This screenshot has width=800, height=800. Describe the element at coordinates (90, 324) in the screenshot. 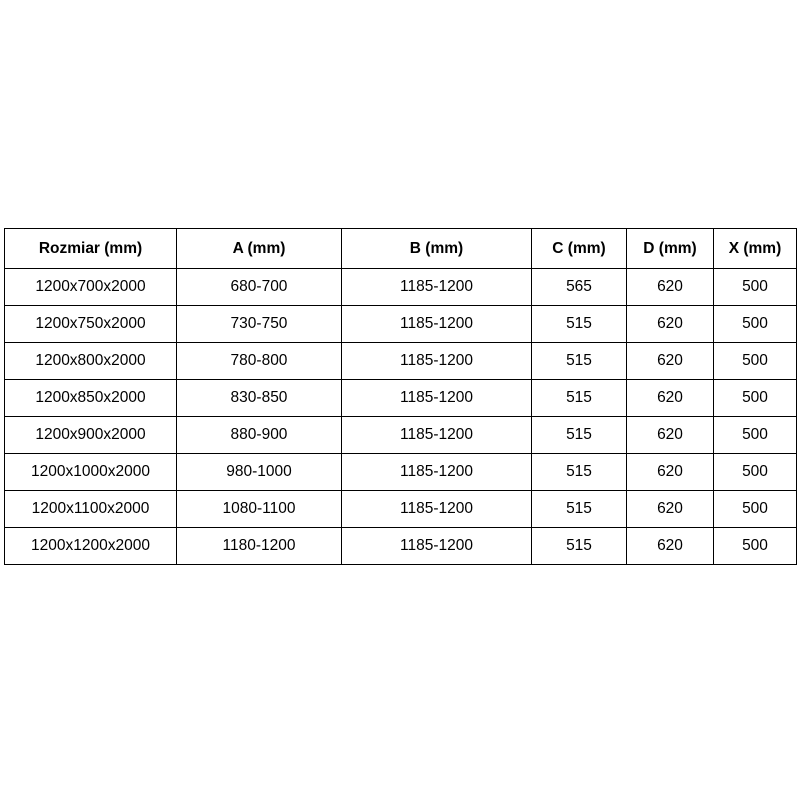

I see `table-cell: 1200x750x2000` at that location.